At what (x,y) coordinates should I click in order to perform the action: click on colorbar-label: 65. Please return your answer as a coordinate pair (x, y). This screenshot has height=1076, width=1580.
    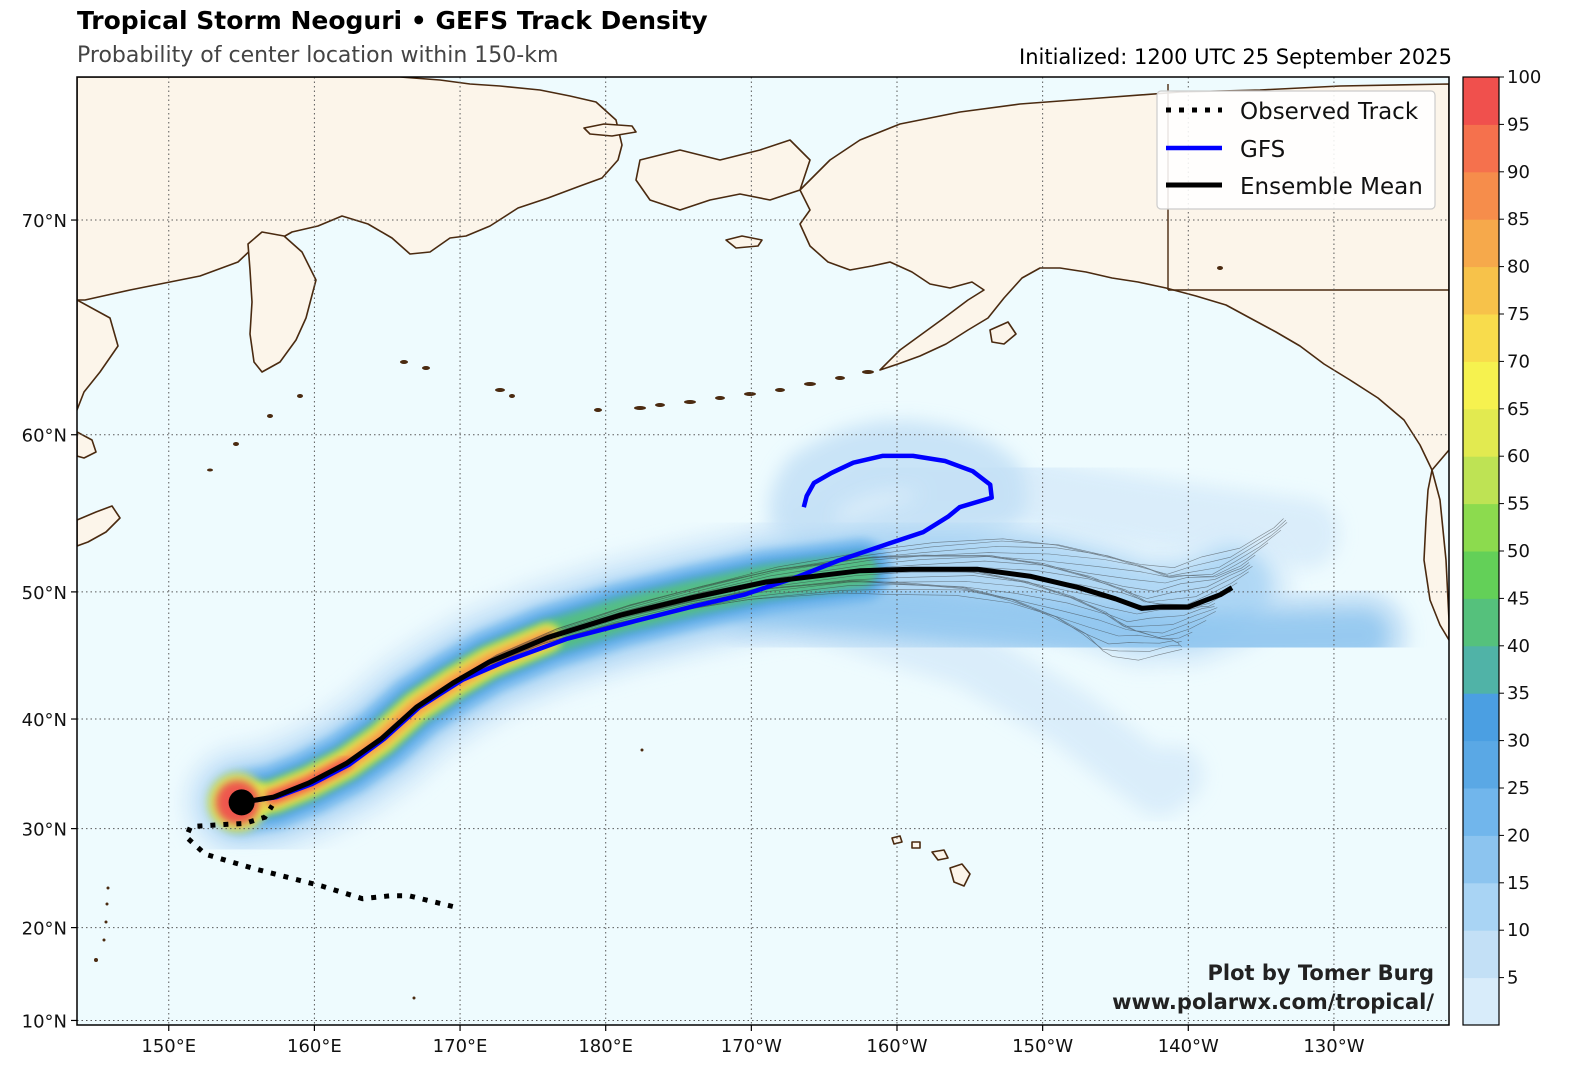
    Looking at the image, I should click on (1518, 409).